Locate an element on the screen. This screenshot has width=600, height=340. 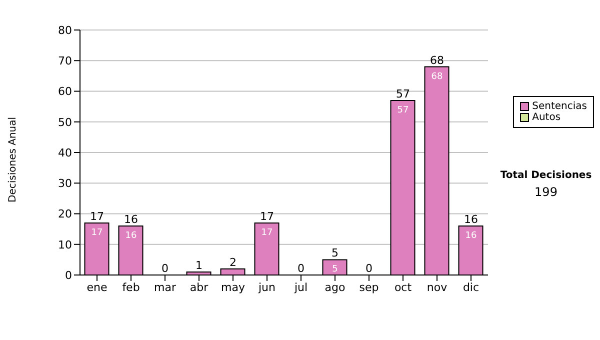
y-tick-label: 20 is located at coordinates (65, 214).